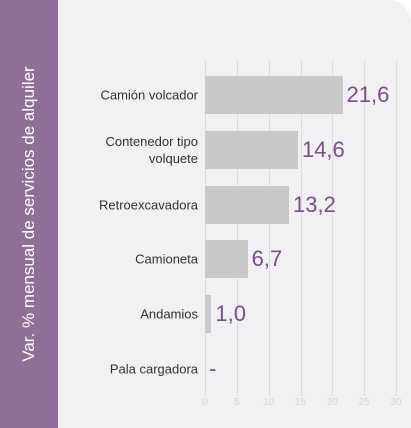  Describe the element at coordinates (148, 205) in the screenshot. I see `category-label: Retroexcavadora` at that location.